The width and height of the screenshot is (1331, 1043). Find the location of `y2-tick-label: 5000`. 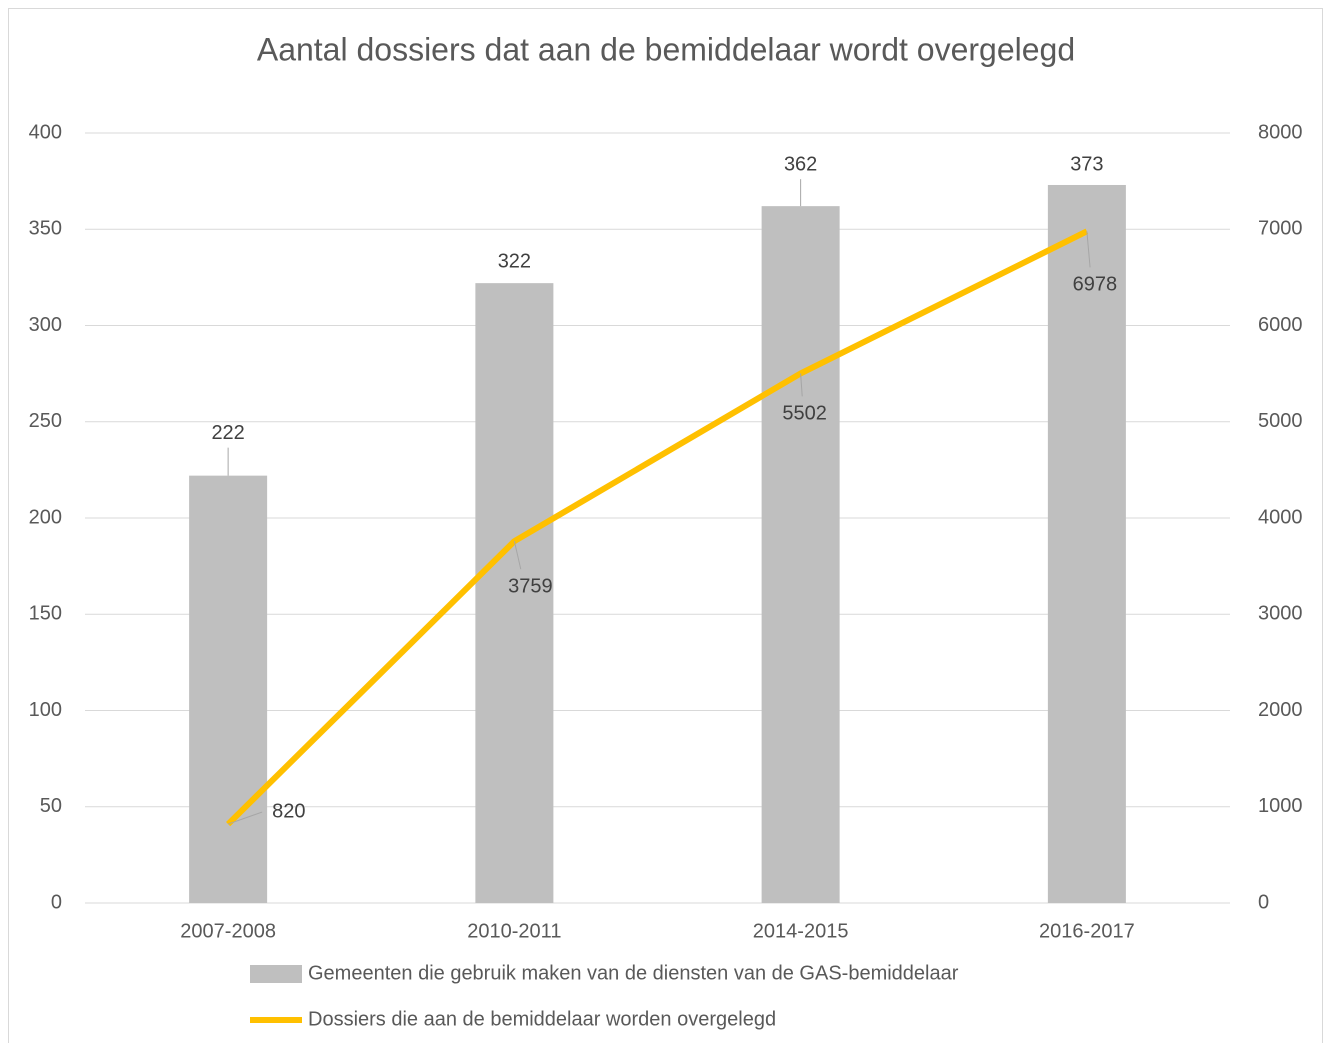

y2-tick-label: 5000 is located at coordinates (1280, 421).